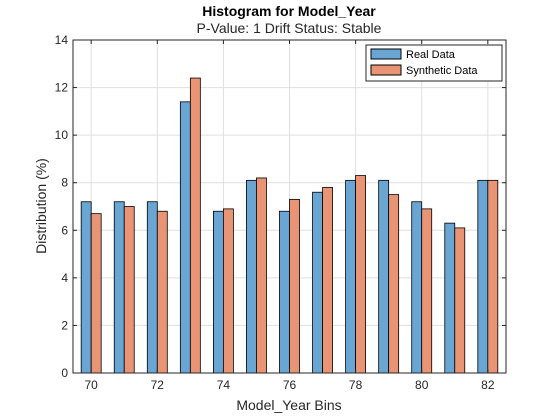  What do you see at coordinates (158, 385) in the screenshot?
I see `x-tick-label: 72` at bounding box center [158, 385].